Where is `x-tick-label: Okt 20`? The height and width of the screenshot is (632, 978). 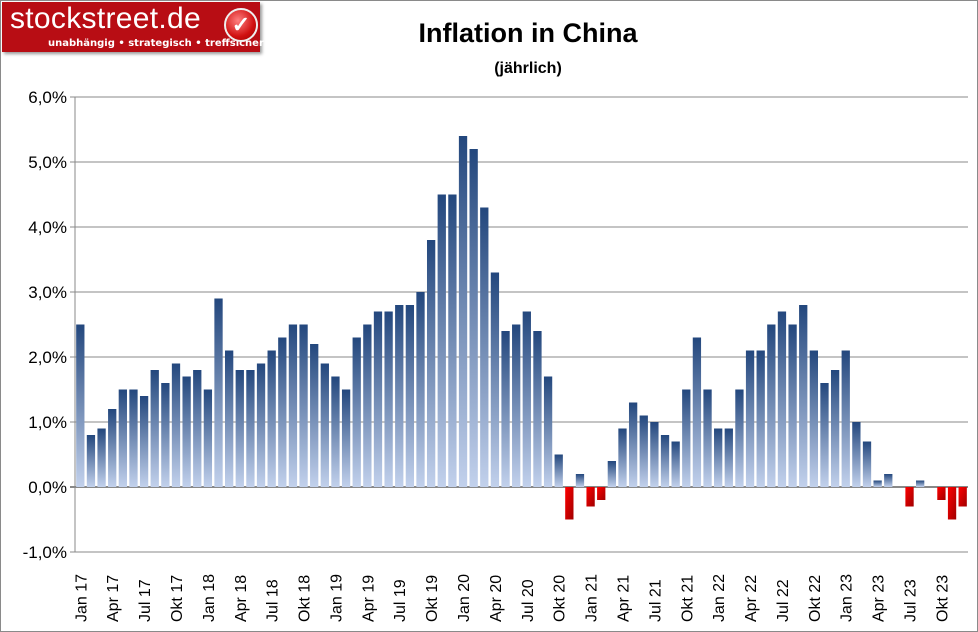
x-tick-label: Okt 20 is located at coordinates (560, 598).